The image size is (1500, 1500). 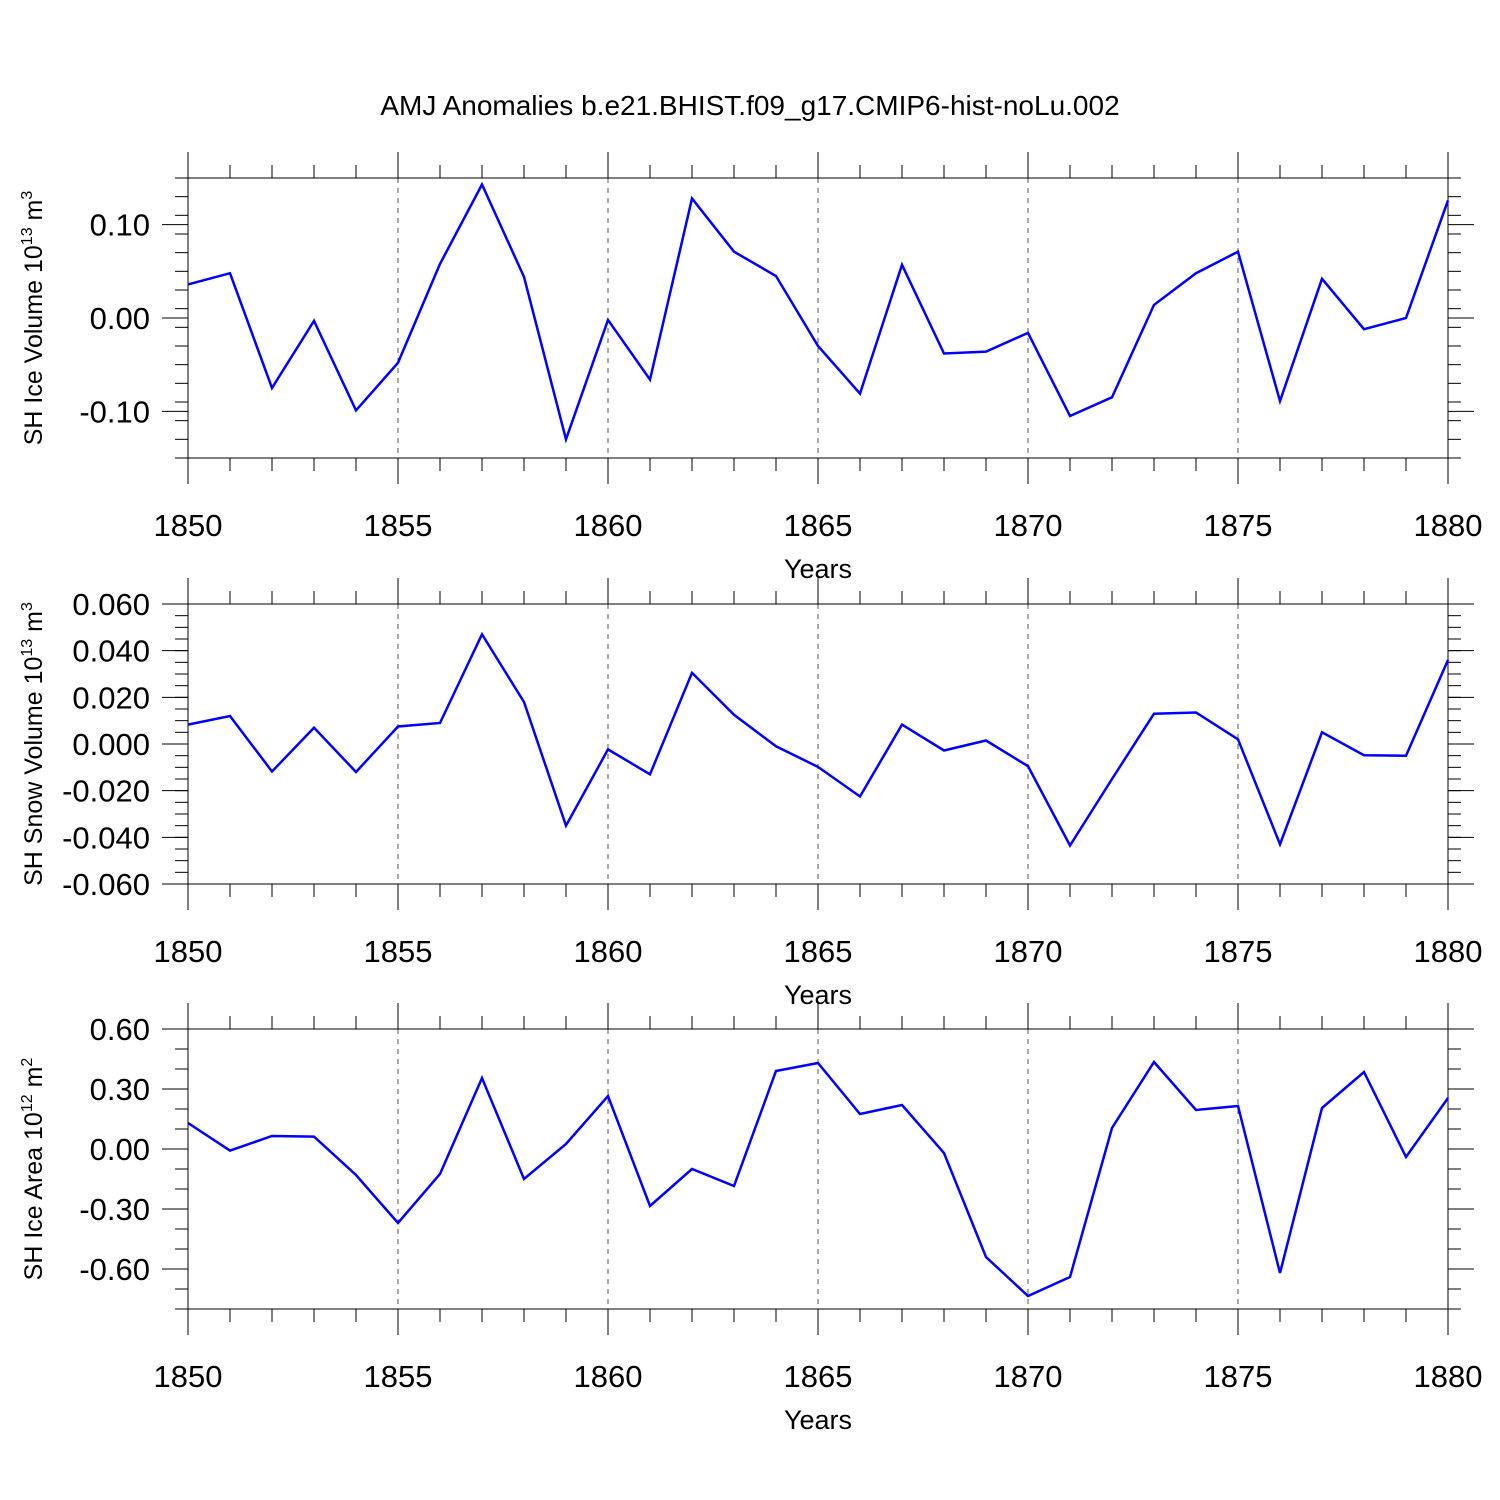 I want to click on y-tick-label: -0.60, so click(x=114, y=1269).